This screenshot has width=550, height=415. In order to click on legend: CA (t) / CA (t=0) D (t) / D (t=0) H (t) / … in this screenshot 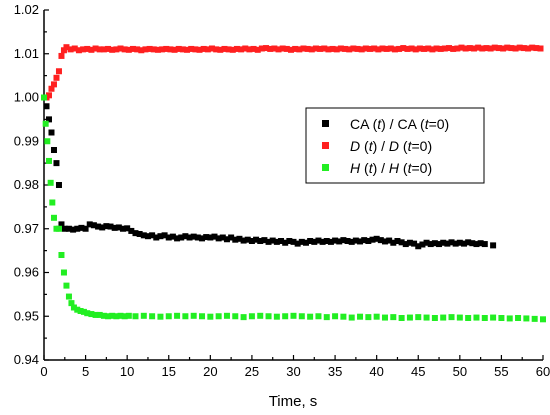, I will do `click(395, 145)`.